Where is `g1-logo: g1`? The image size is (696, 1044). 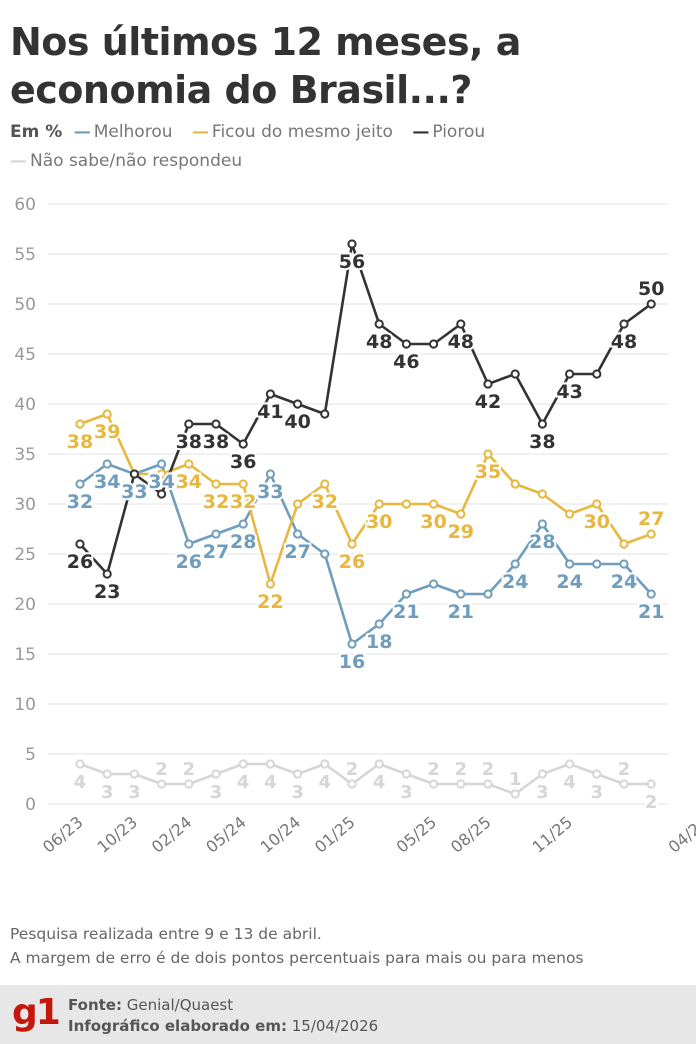 g1-logo: g1 is located at coordinates (36, 1012).